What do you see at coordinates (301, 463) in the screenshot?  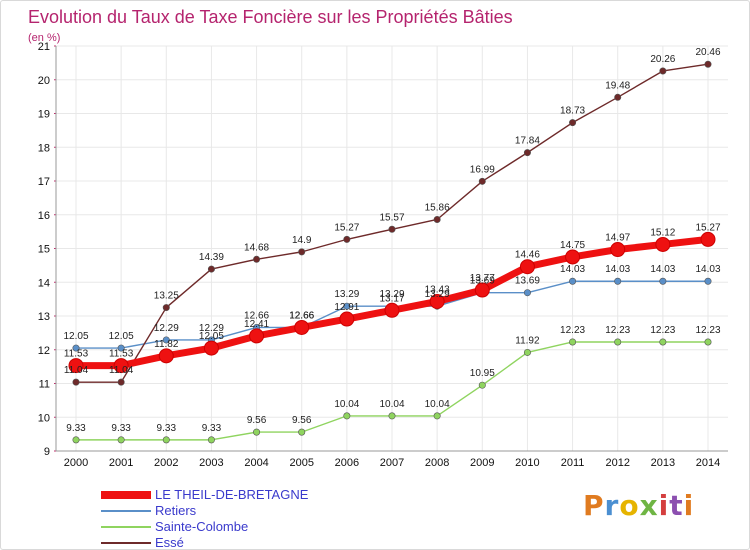 I see `x-tick-label: 2005` at bounding box center [301, 463].